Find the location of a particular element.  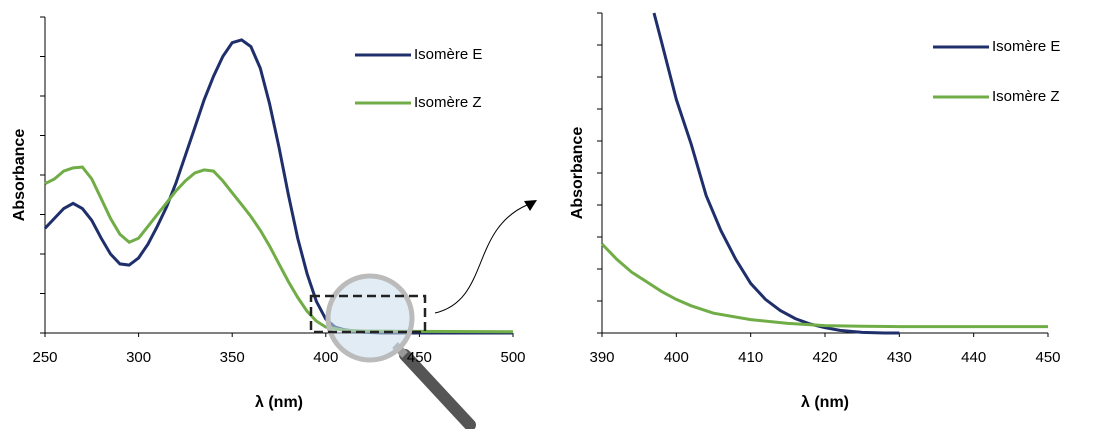

x-tick-label: 430 is located at coordinates (899, 357).